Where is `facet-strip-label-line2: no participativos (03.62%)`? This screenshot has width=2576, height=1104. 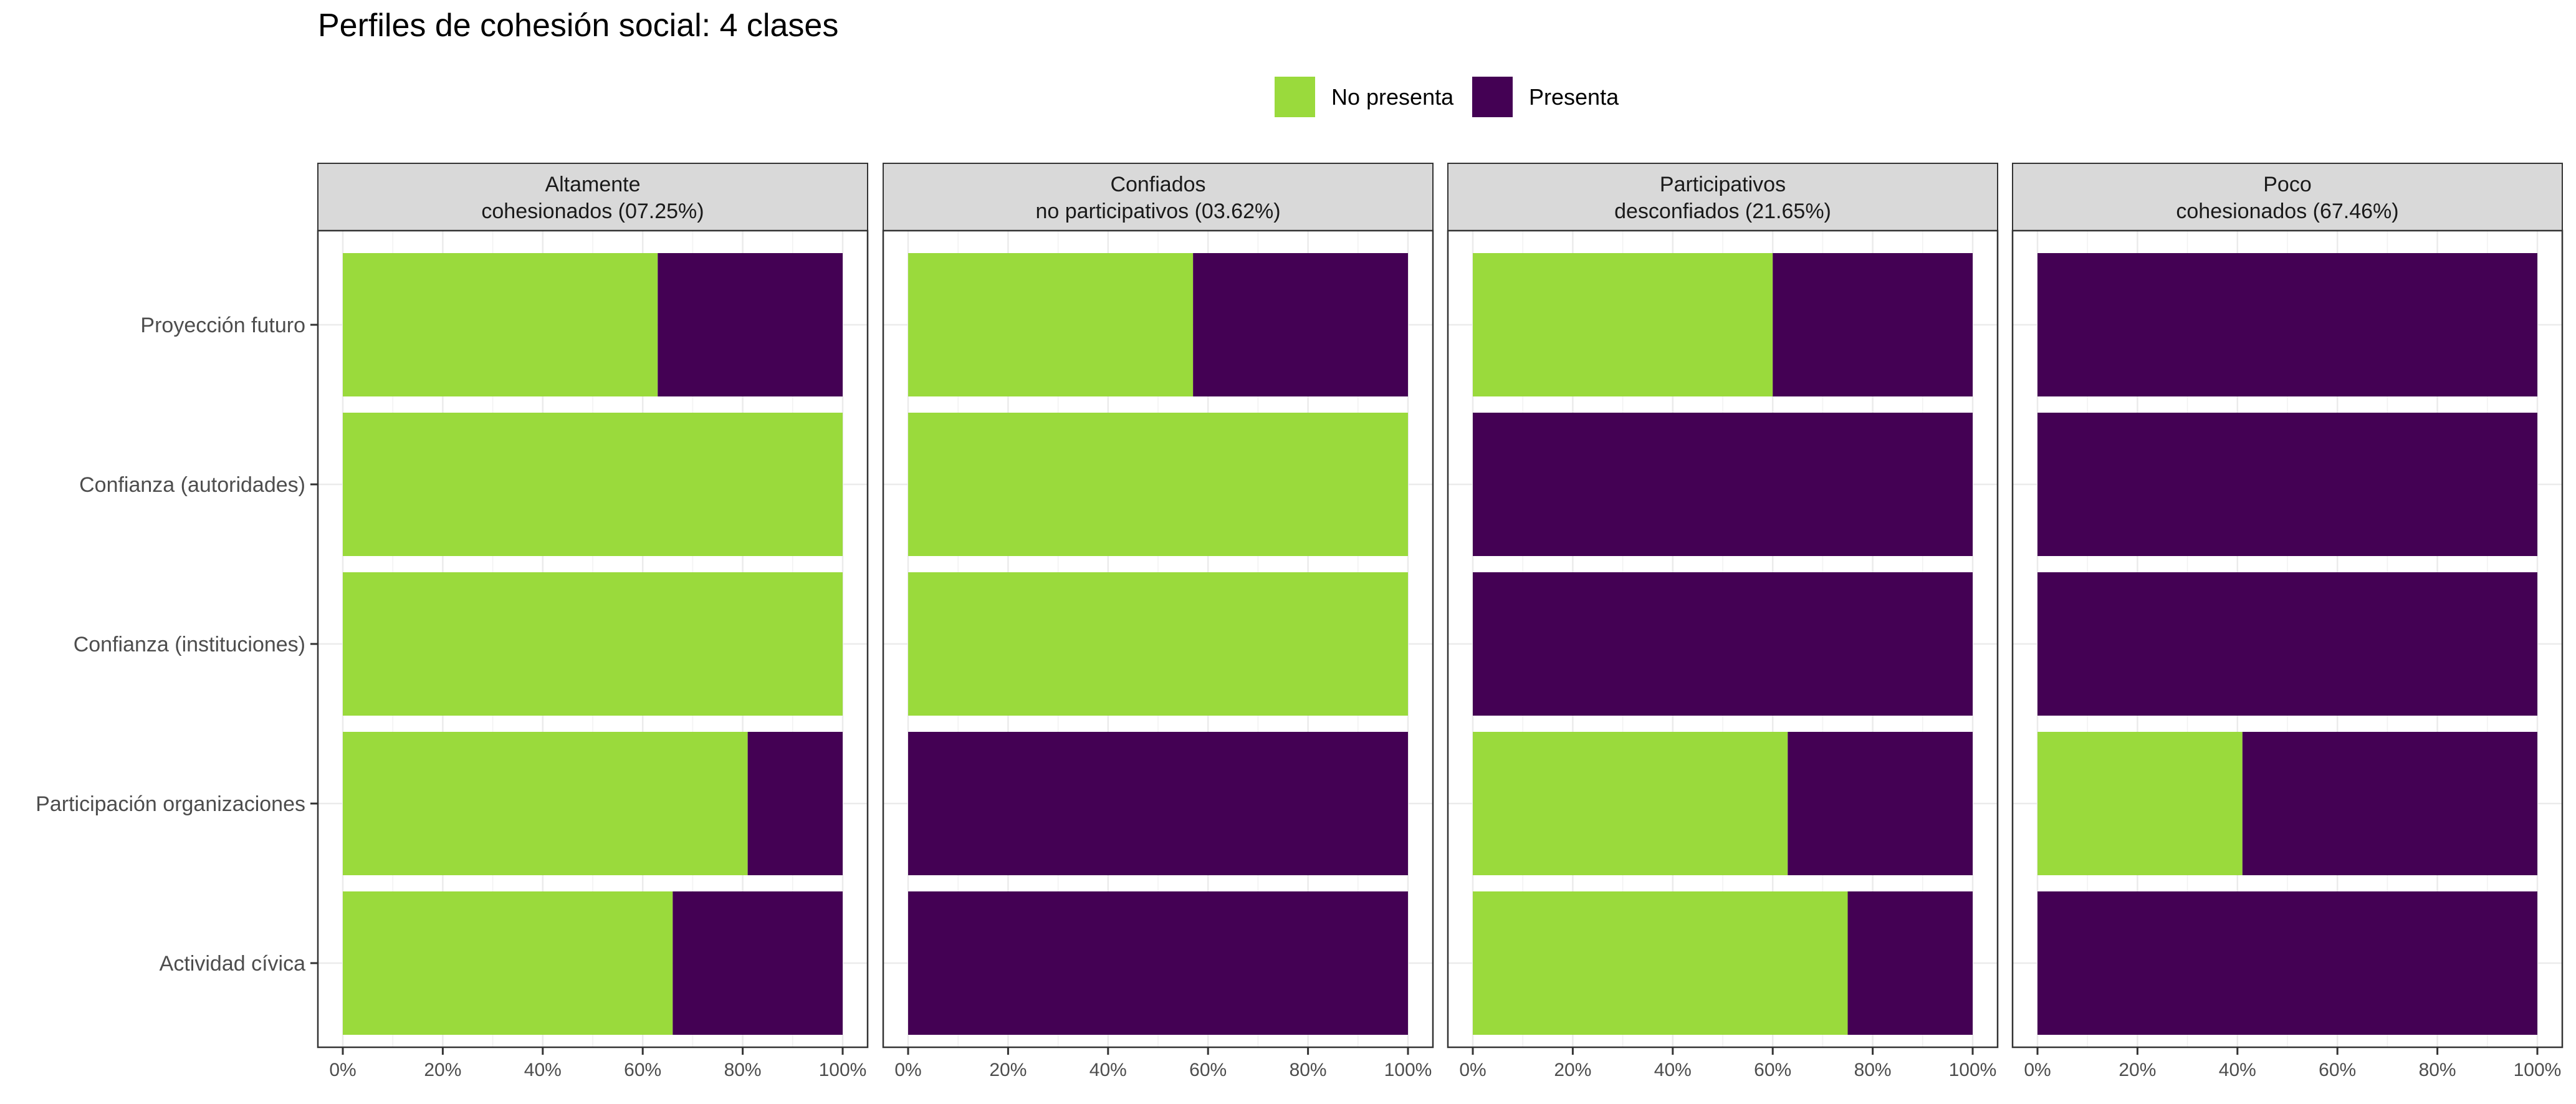
facet-strip-label-line2: no participativos (03.62%) is located at coordinates (1158, 211).